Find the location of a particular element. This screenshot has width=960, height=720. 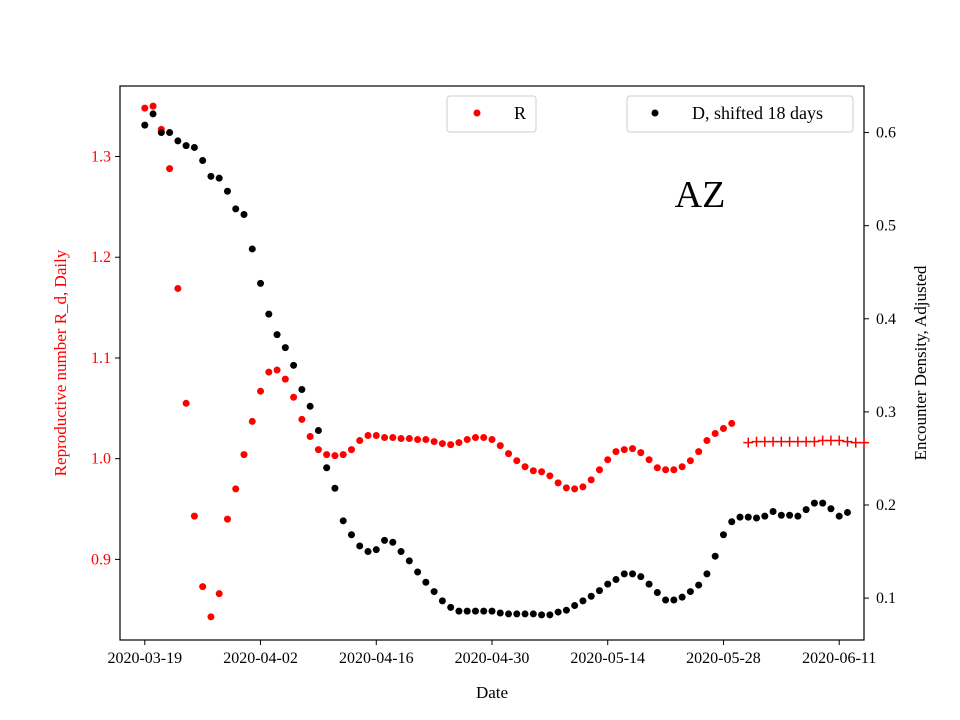

legend-d-label: D, shifted 18 days is located at coordinates (757, 113).